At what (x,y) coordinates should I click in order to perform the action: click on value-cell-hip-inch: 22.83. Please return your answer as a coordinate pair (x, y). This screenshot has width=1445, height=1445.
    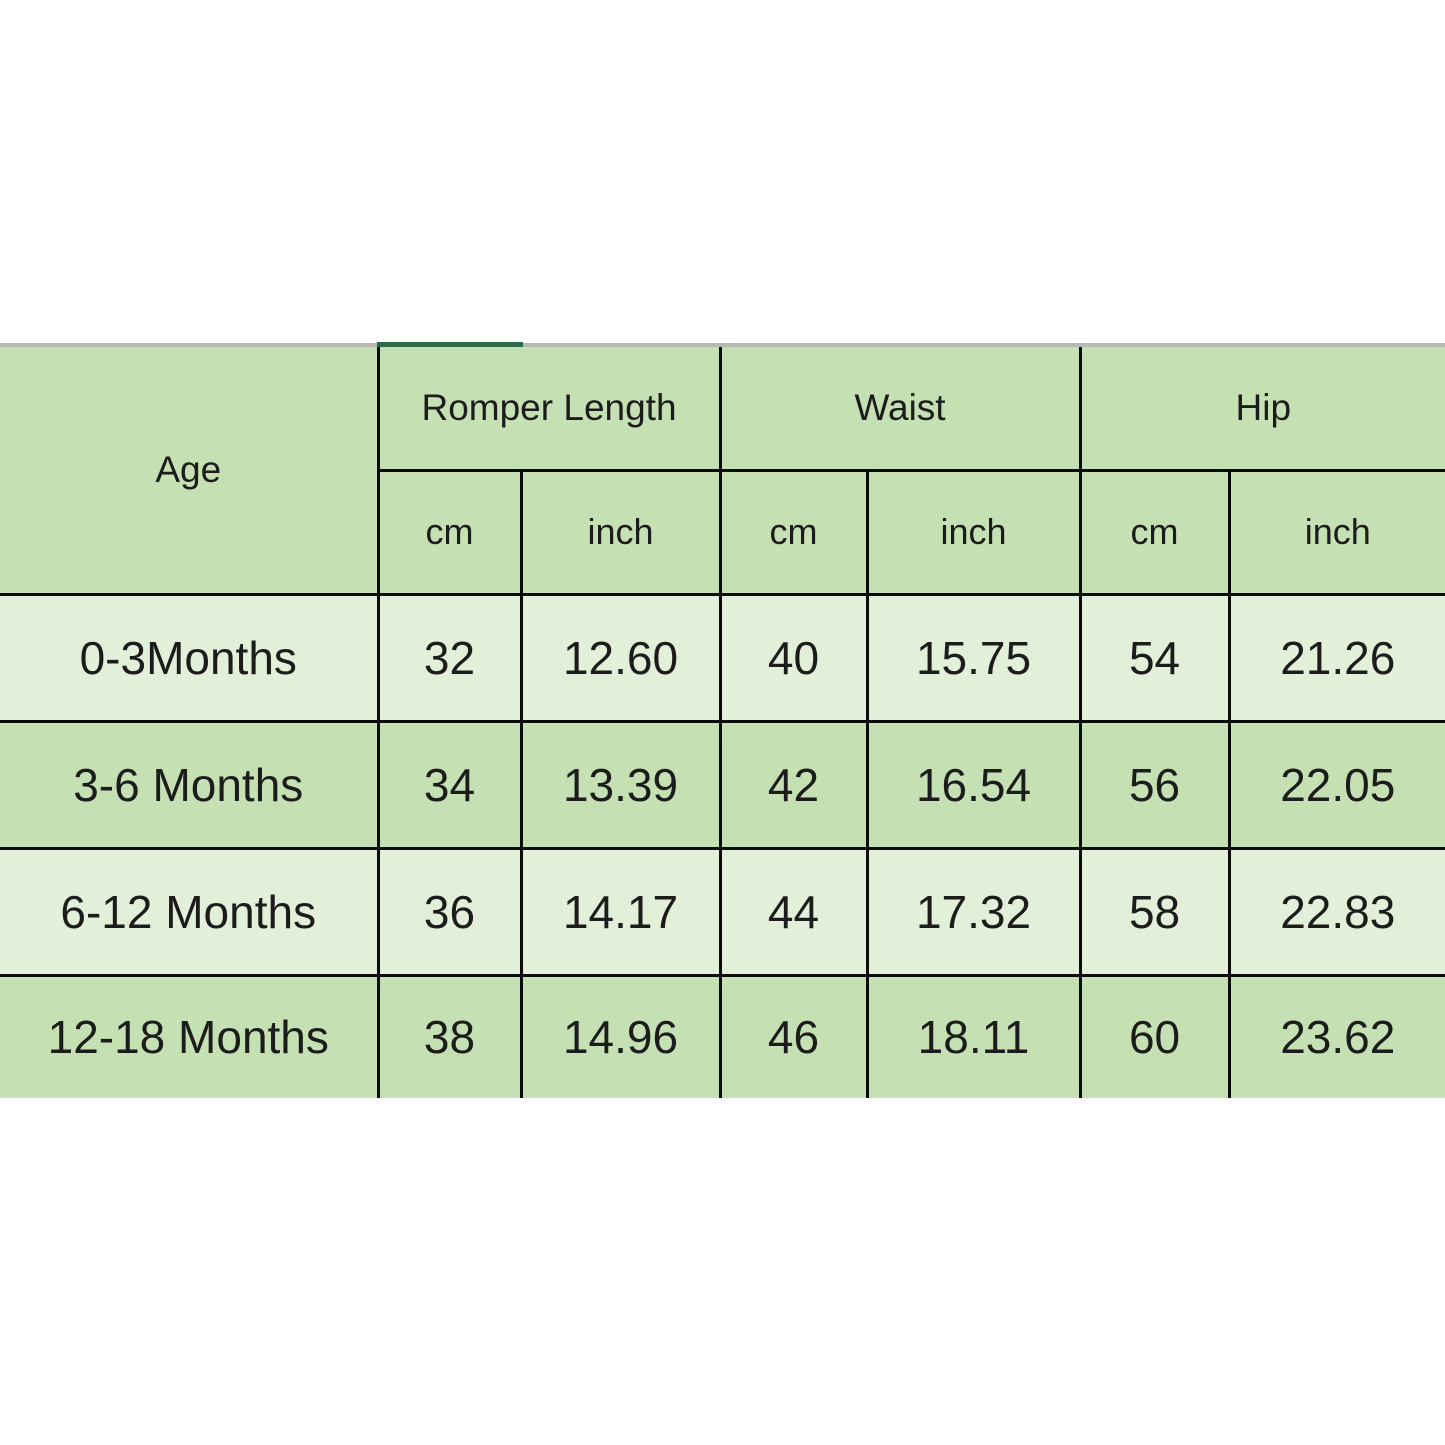
    Looking at the image, I should click on (1336, 911).